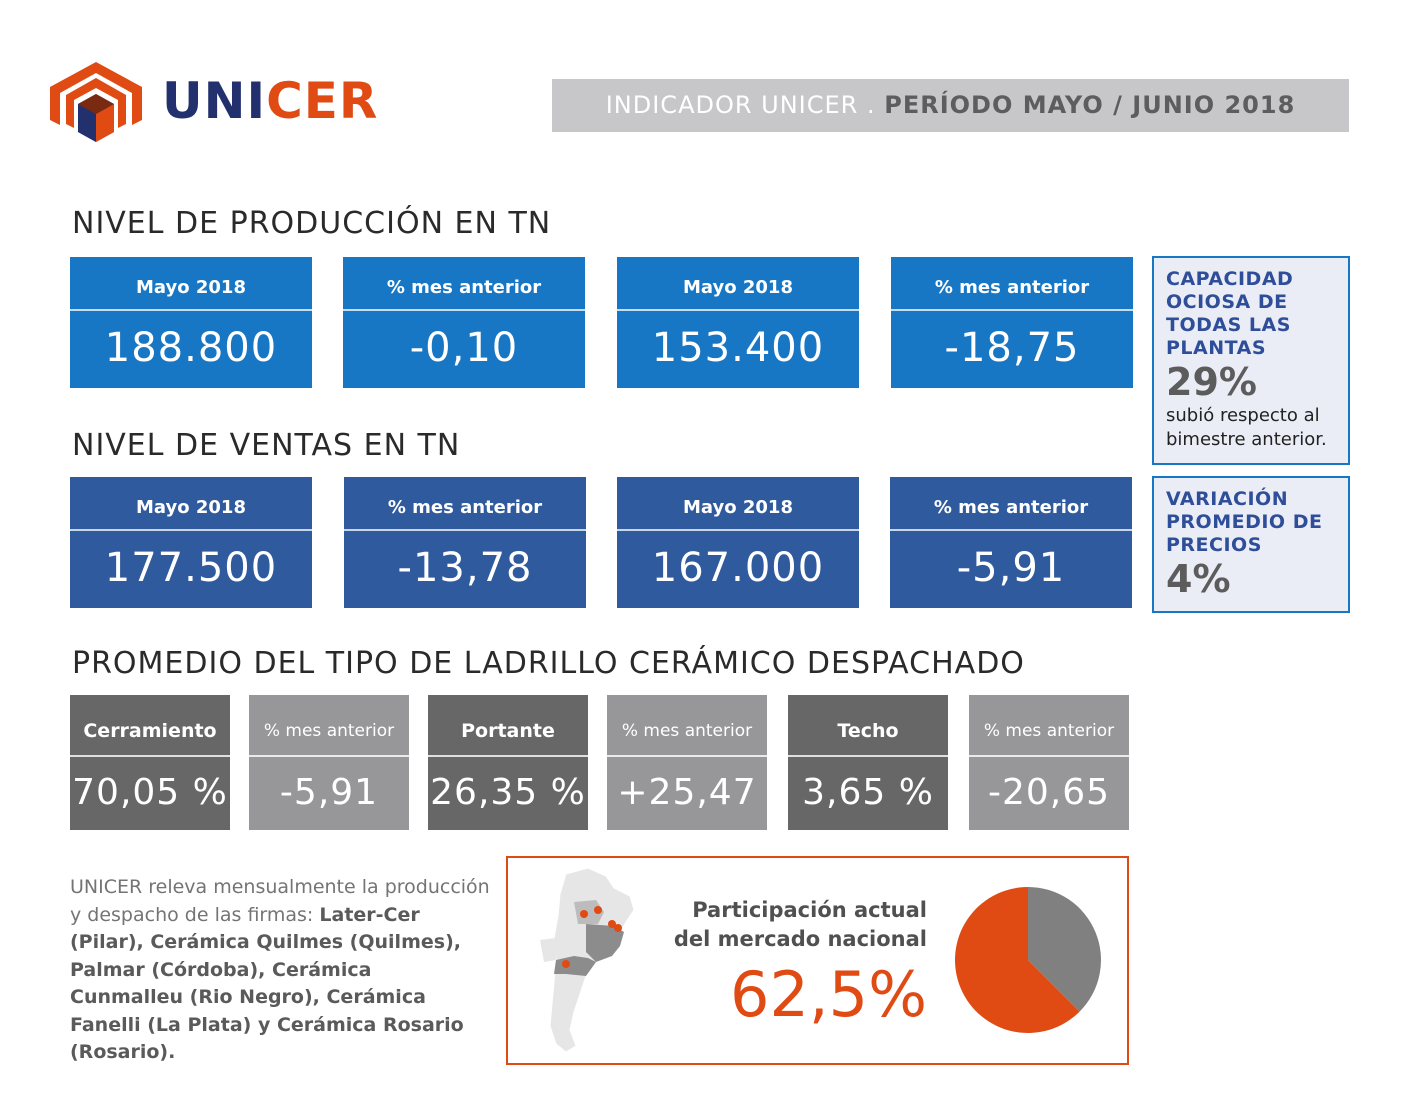 This screenshot has width=1407, height=1113. What do you see at coordinates (738, 322) in the screenshot?
I see `production-card-3: Mayo 2018 153.400` at bounding box center [738, 322].